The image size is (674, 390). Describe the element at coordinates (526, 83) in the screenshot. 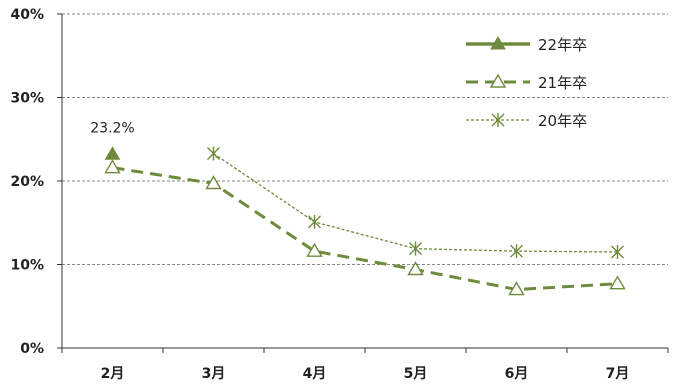

I see `legend: 22年卒 21年卒 20年卒` at that location.